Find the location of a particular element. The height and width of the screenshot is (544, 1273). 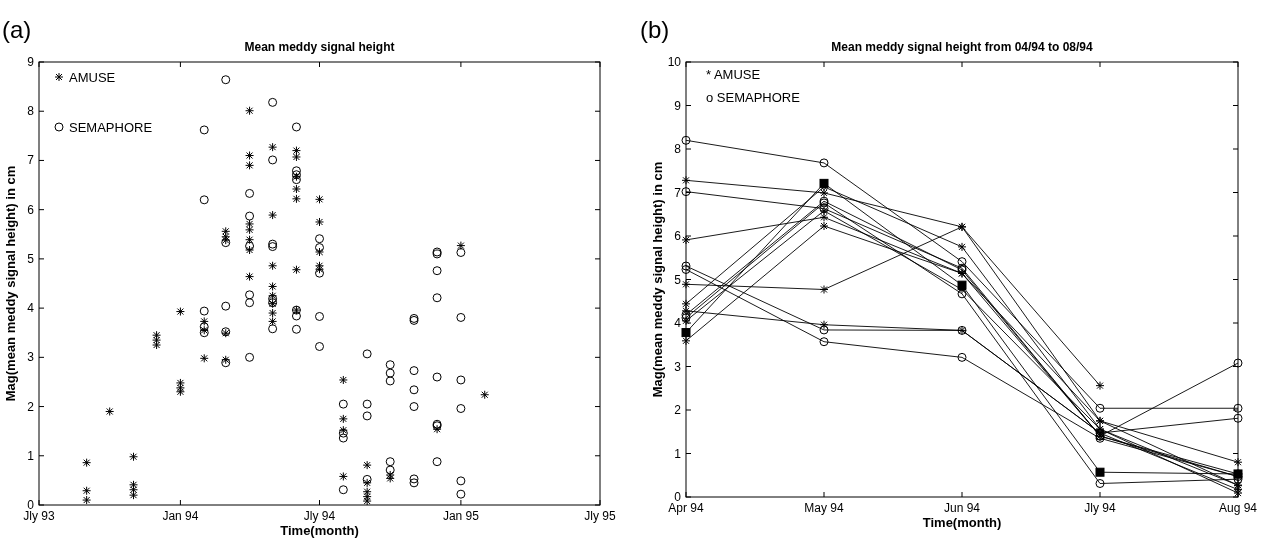

y-tick-label: 10 is located at coordinates (674, 62).